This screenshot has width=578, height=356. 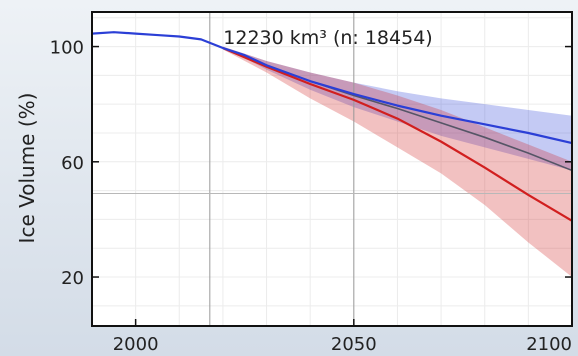 What do you see at coordinates (72, 278) in the screenshot?
I see `y-tick-label: 20` at bounding box center [72, 278].